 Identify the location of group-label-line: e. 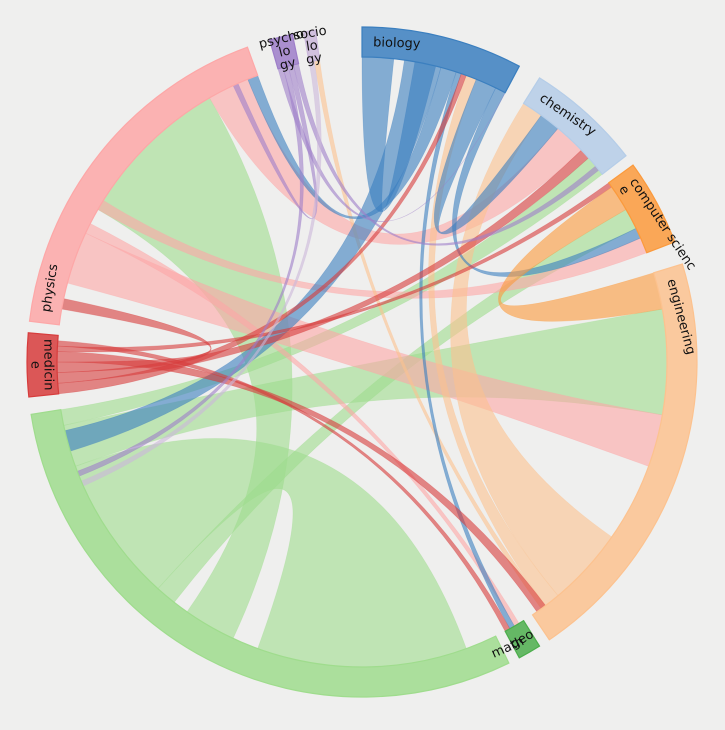
(34, 365).